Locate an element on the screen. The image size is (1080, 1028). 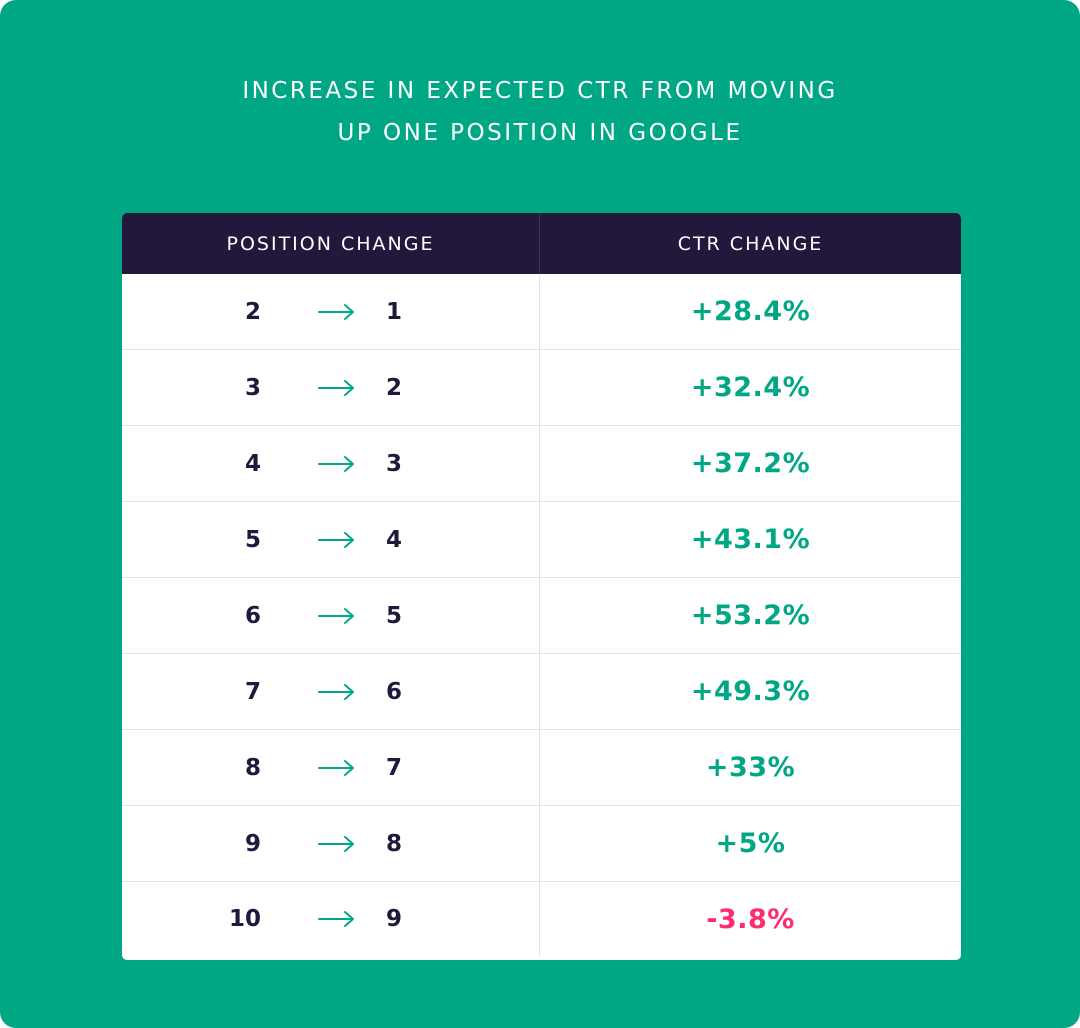
from-position: 10 is located at coordinates (244, 919).